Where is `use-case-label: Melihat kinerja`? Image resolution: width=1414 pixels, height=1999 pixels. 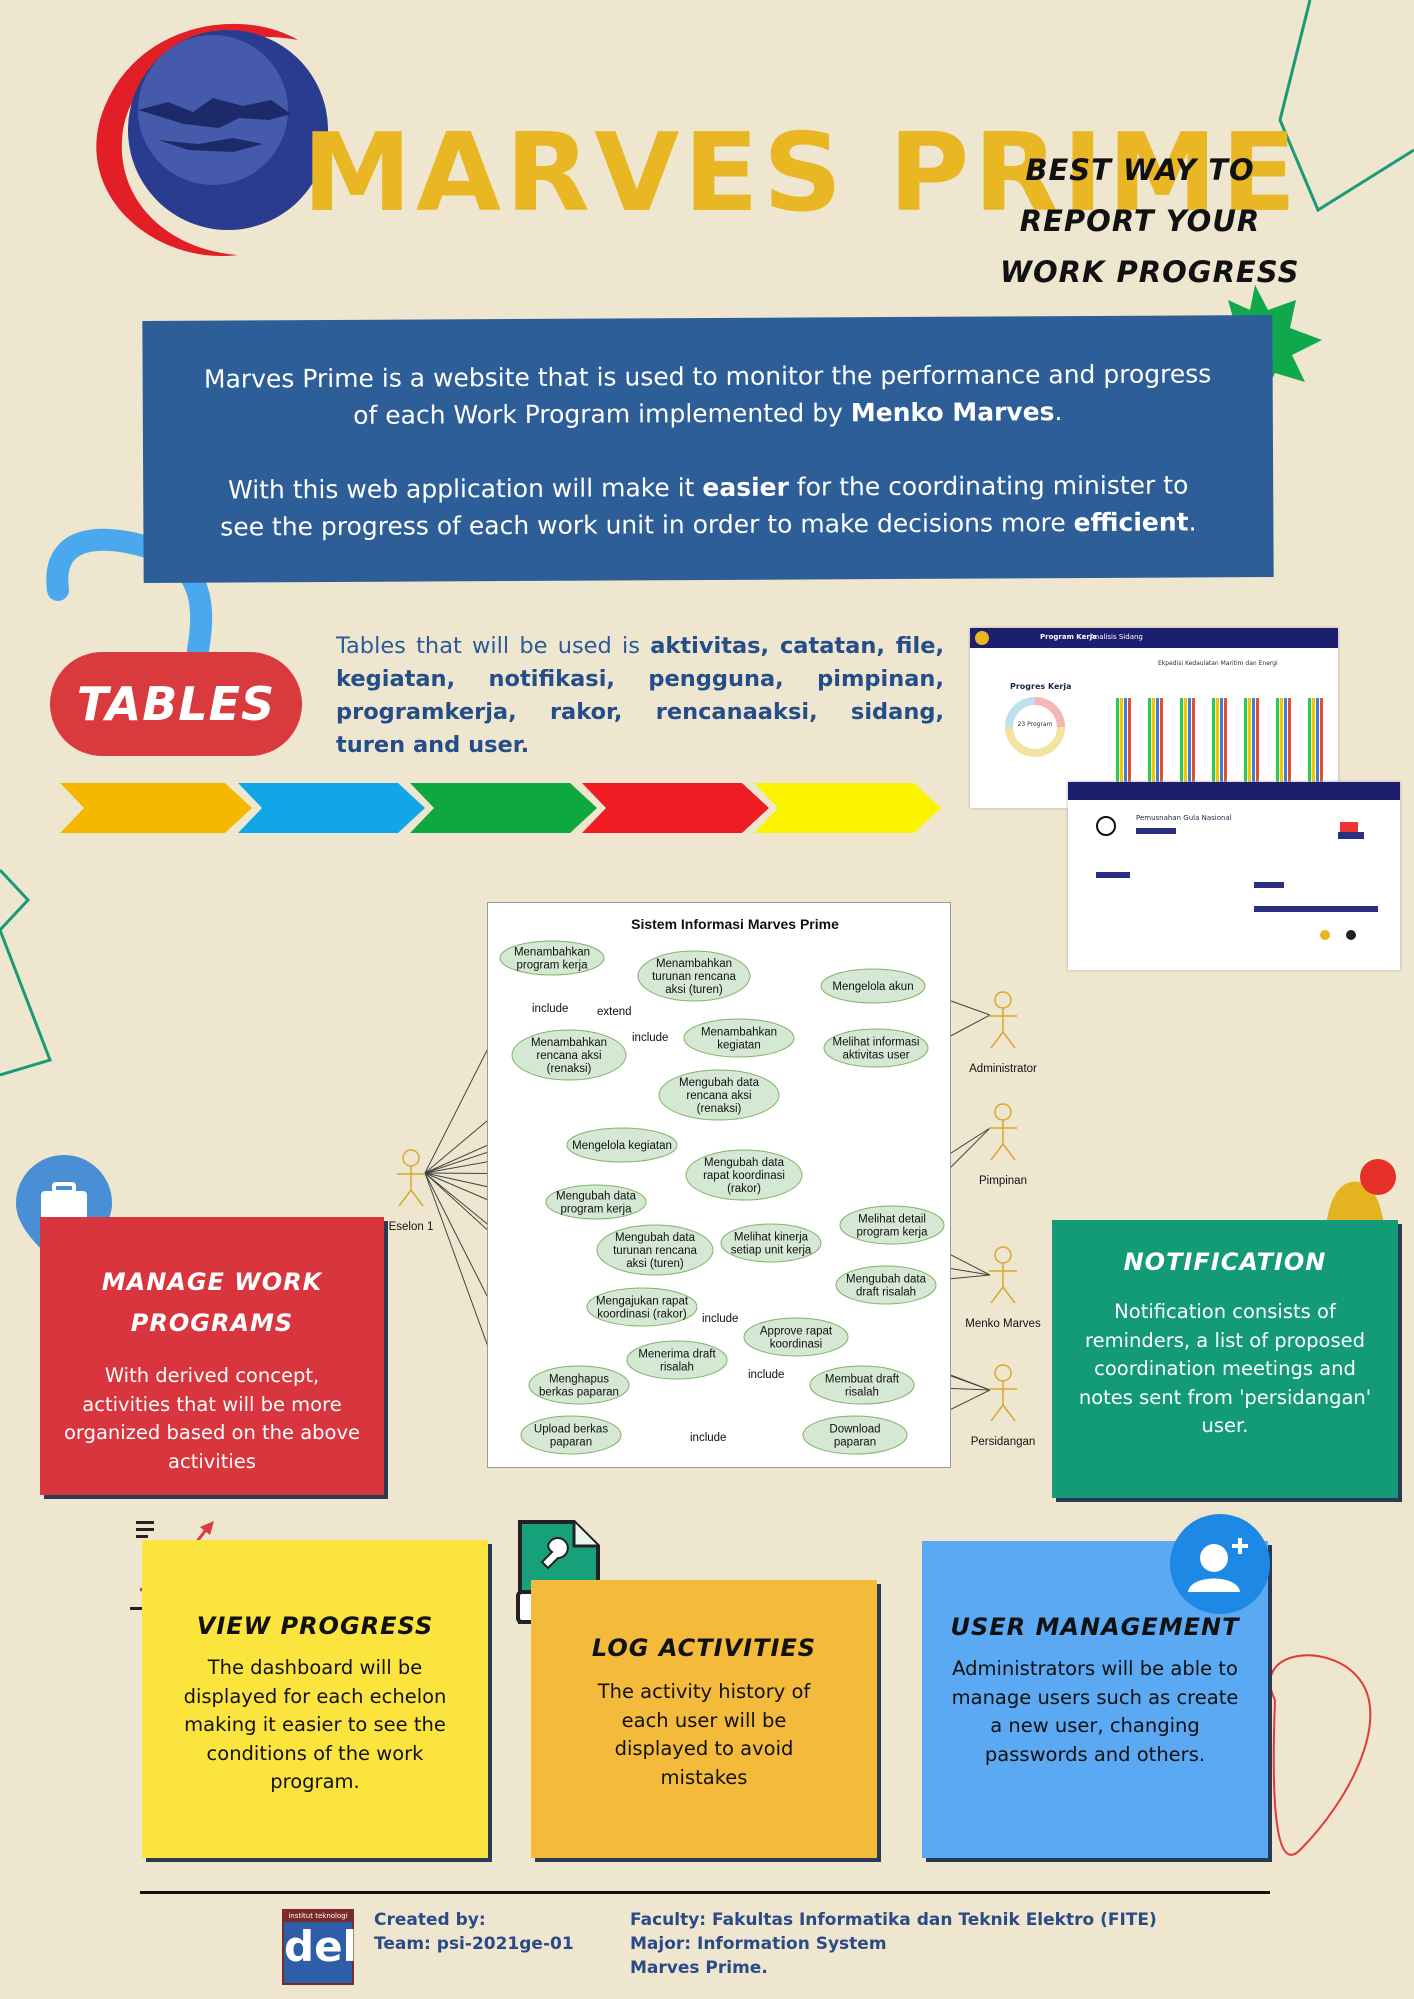
use-case-label: Melihat kinerja is located at coordinates (771, 1238).